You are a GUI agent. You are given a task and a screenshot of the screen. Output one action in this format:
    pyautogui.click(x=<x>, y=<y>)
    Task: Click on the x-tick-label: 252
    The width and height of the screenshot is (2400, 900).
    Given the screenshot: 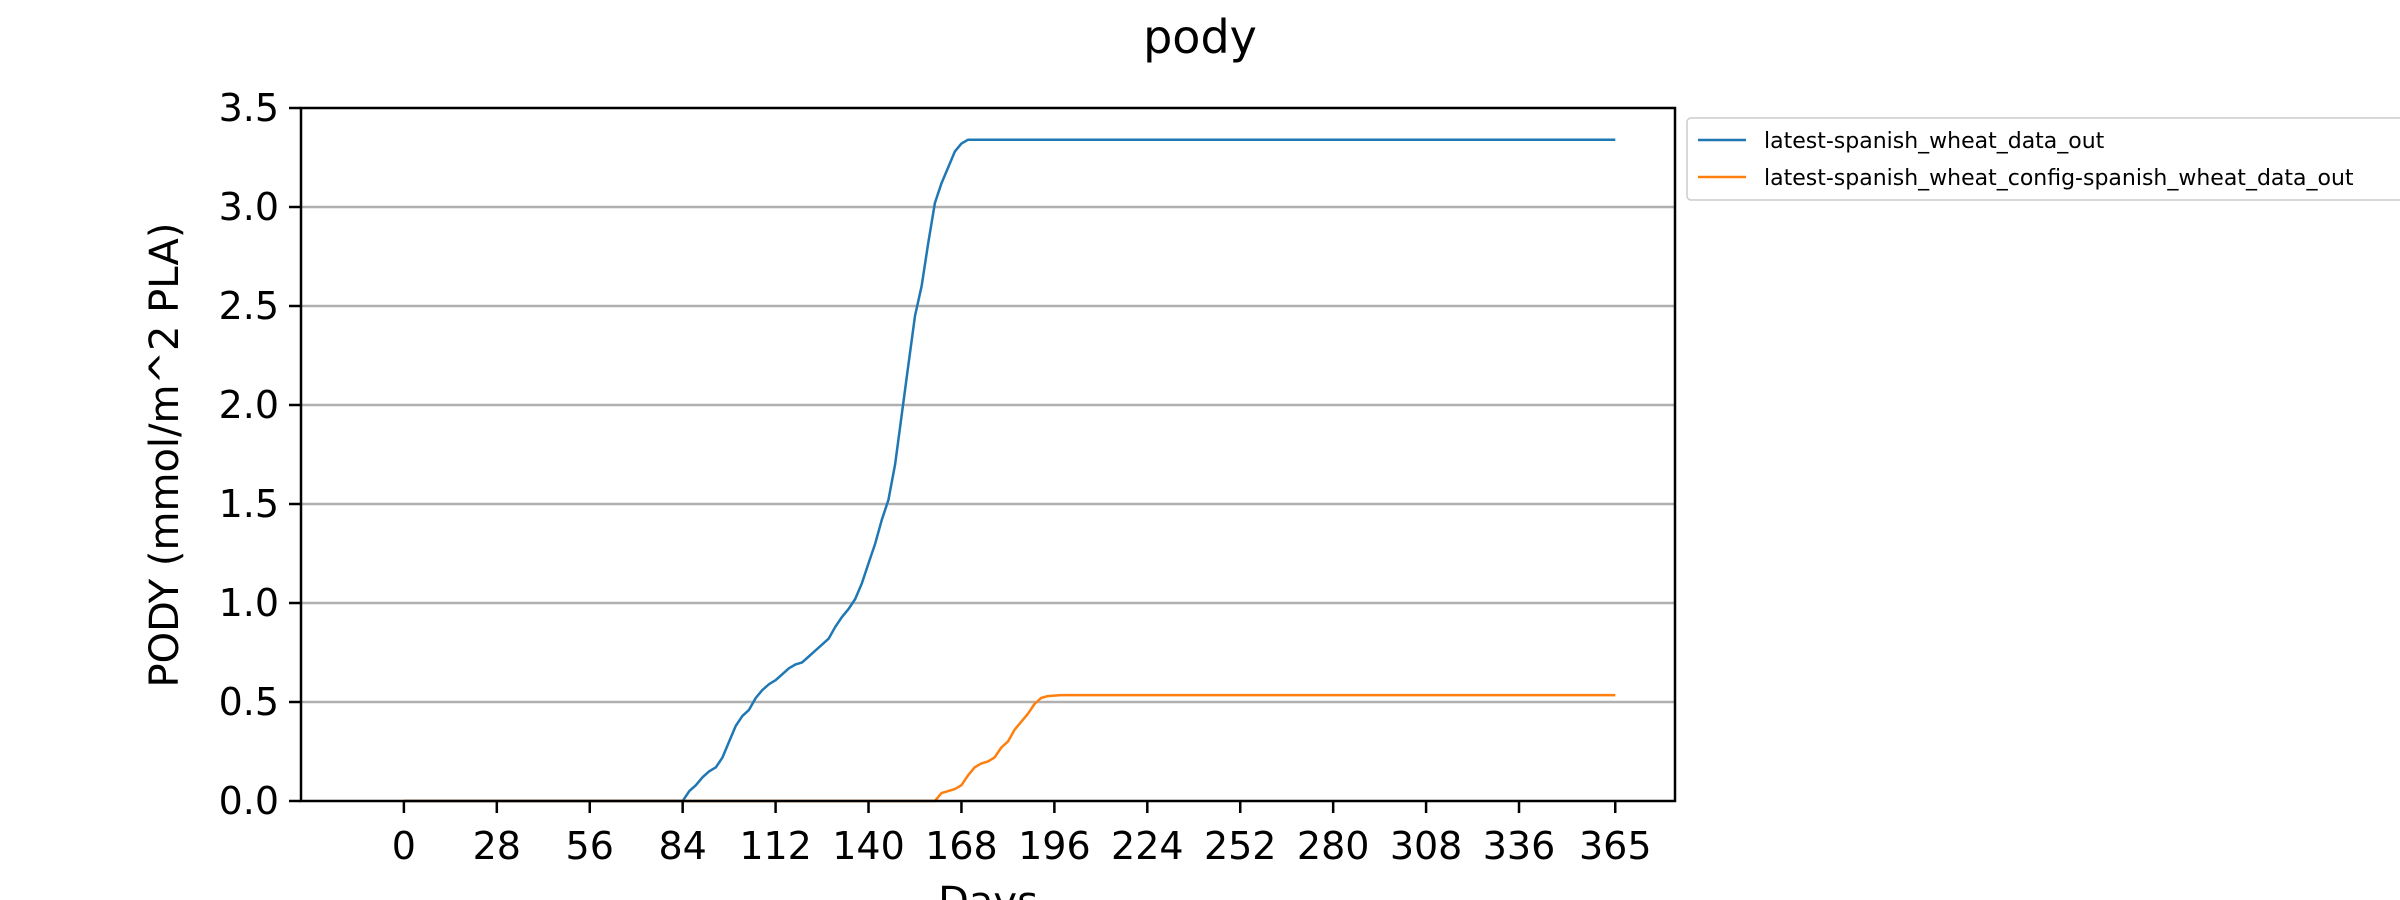 What is the action you would take?
    pyautogui.click(x=1240, y=846)
    